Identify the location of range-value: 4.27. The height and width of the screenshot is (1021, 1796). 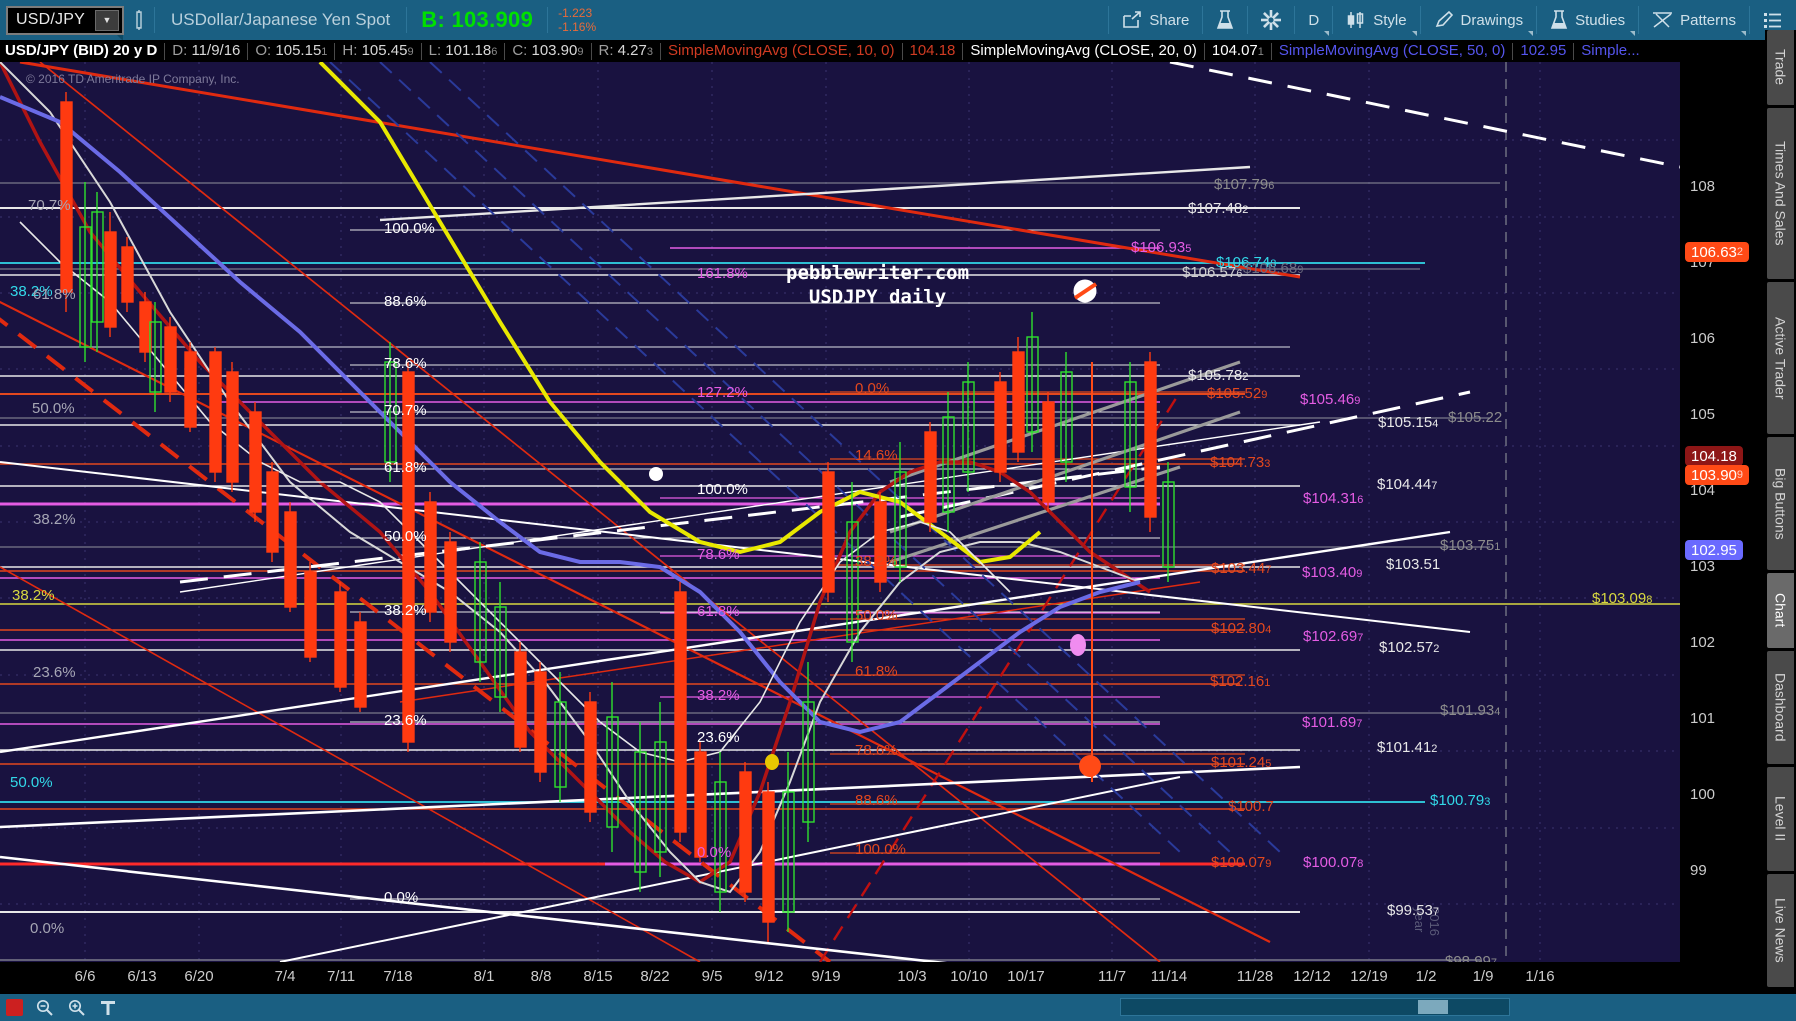
(632, 50).